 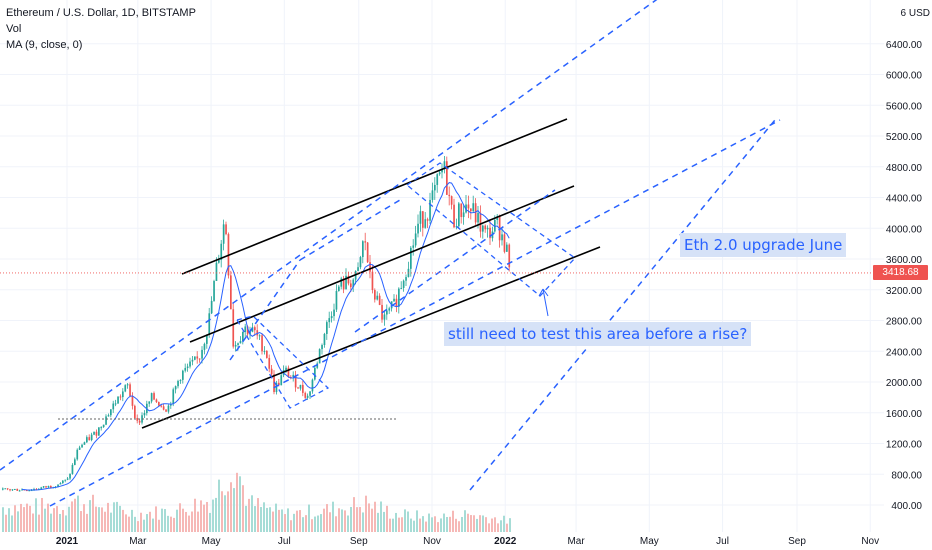 What do you see at coordinates (44, 45) in the screenshot?
I see `legend-ma: MA (9, close, 0)` at bounding box center [44, 45].